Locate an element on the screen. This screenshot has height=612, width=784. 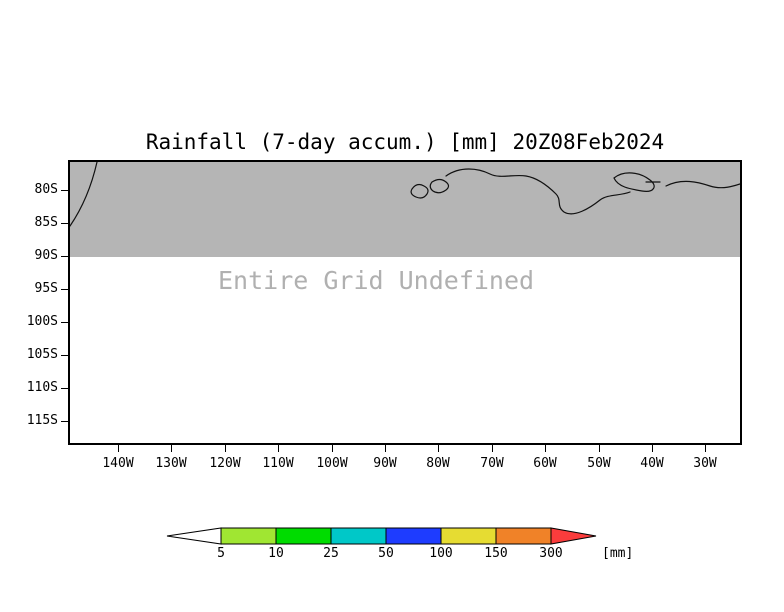
coastline-contour-island-right is located at coordinates (634, 182).